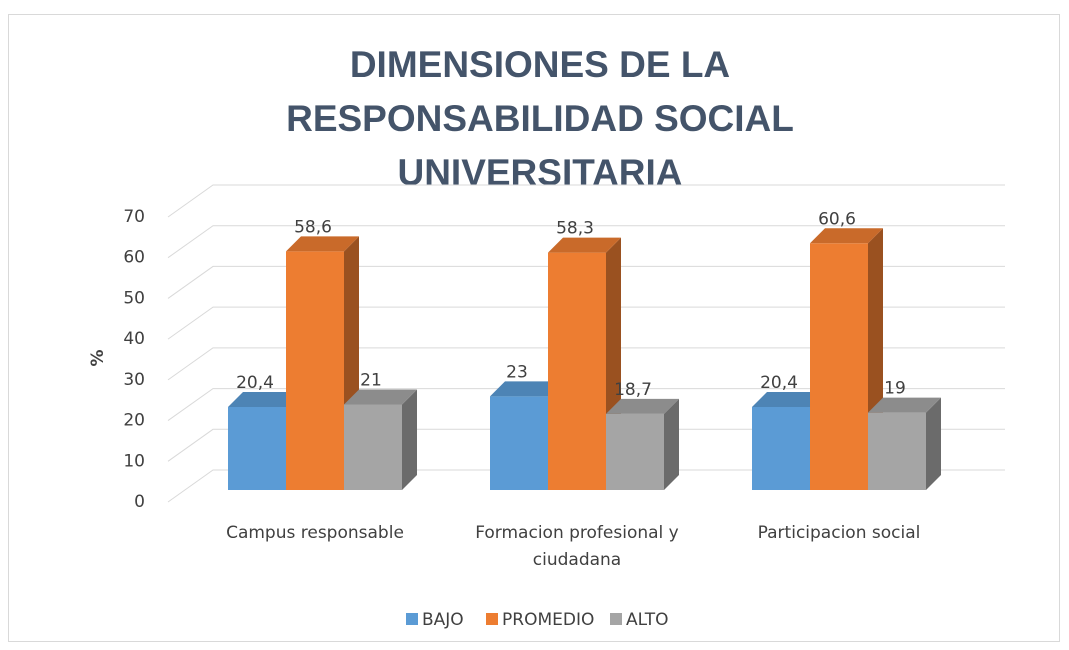 This screenshot has height=650, width=1069. What do you see at coordinates (577, 533) in the screenshot?
I see `x-tick-label: Formacion profesional y` at bounding box center [577, 533].